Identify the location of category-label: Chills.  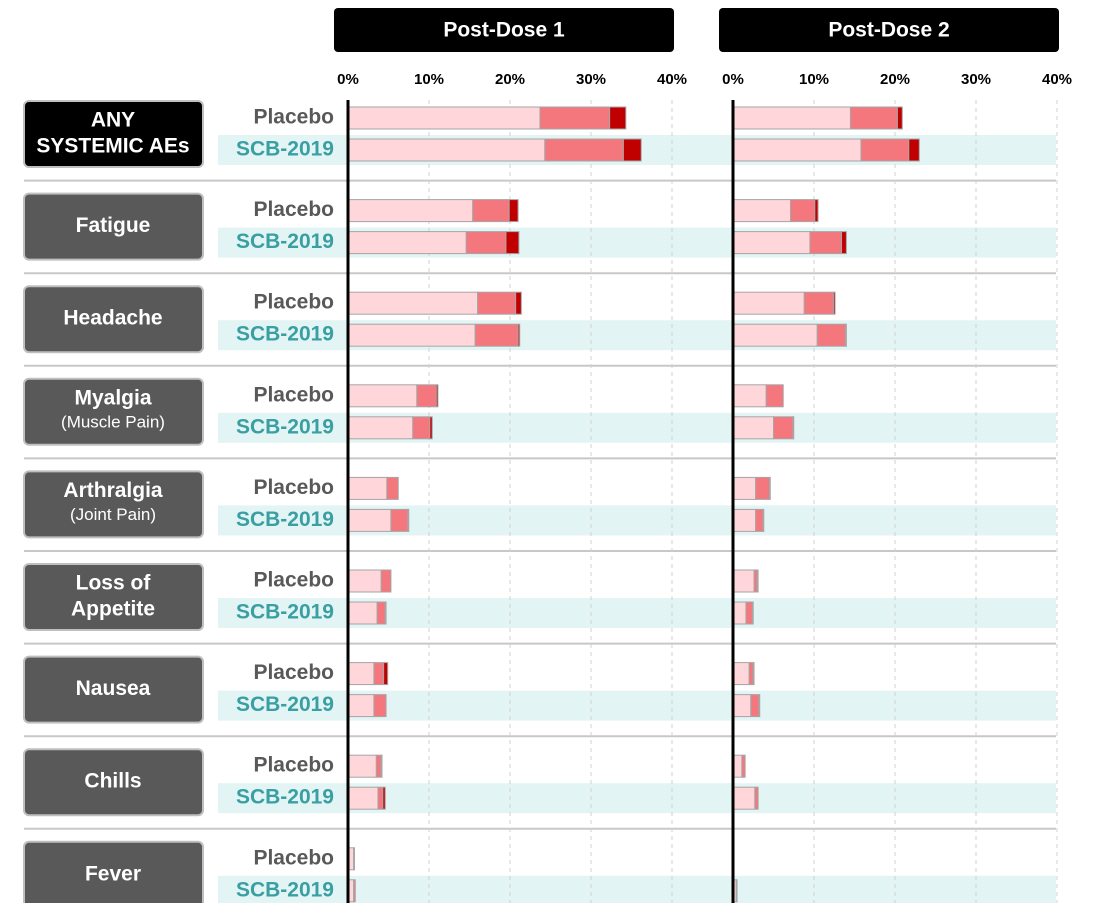
(112, 781).